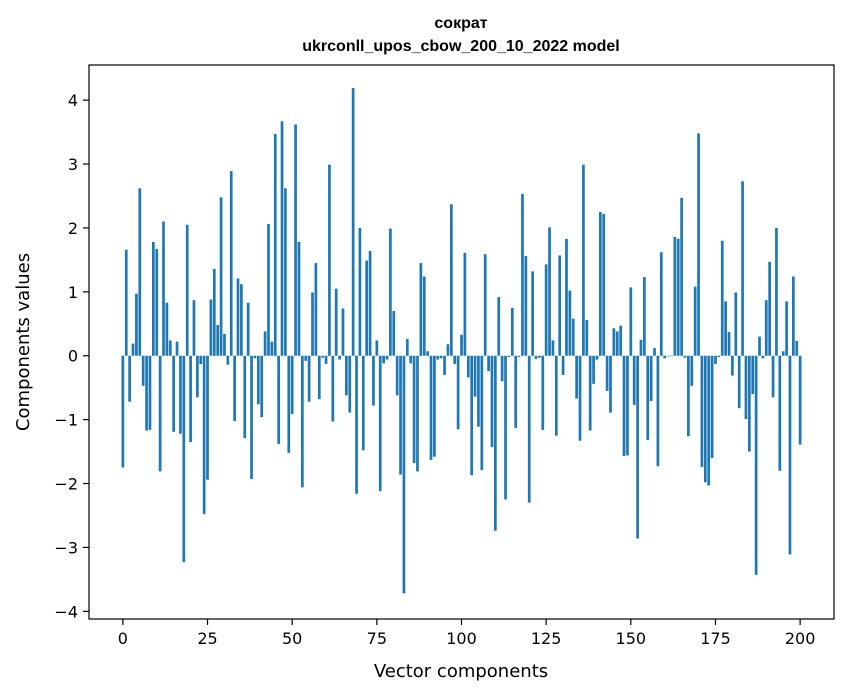  Describe the element at coordinates (460, 23) in the screenshot. I see `chart-title: сократ` at that location.